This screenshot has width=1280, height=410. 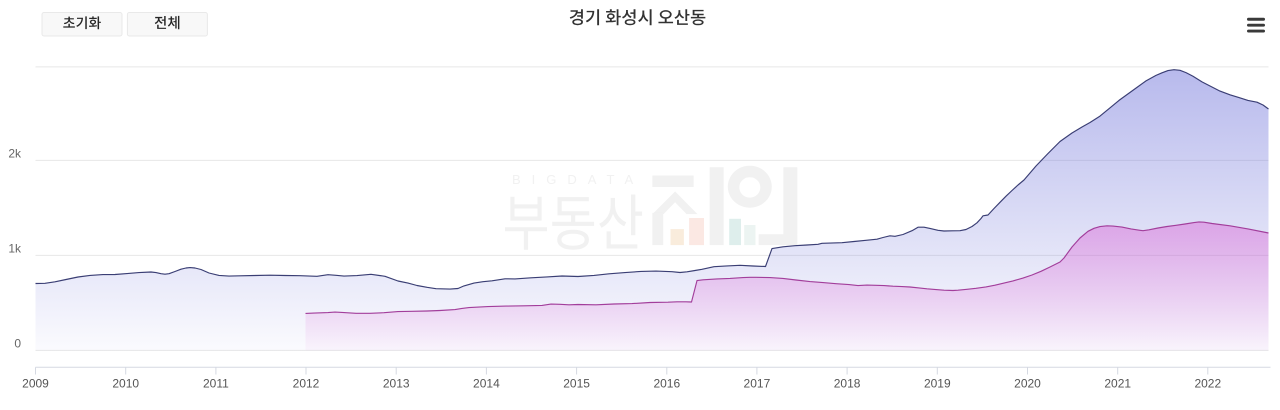 I want to click on svg-text: 2016, so click(x=666, y=384).